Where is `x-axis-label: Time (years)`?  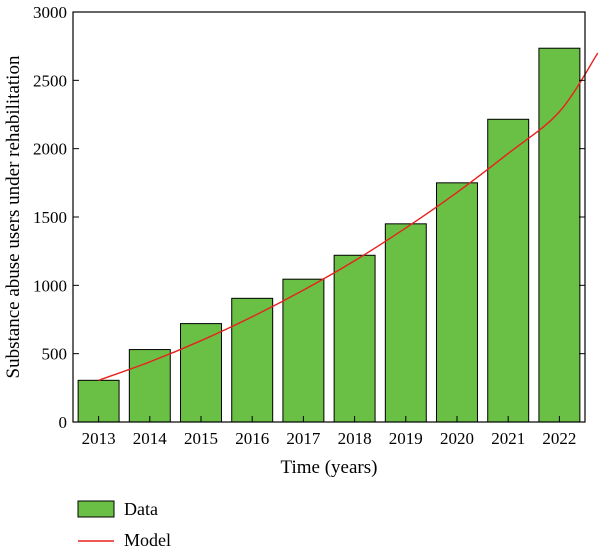
x-axis-label: Time (years) is located at coordinates (329, 467).